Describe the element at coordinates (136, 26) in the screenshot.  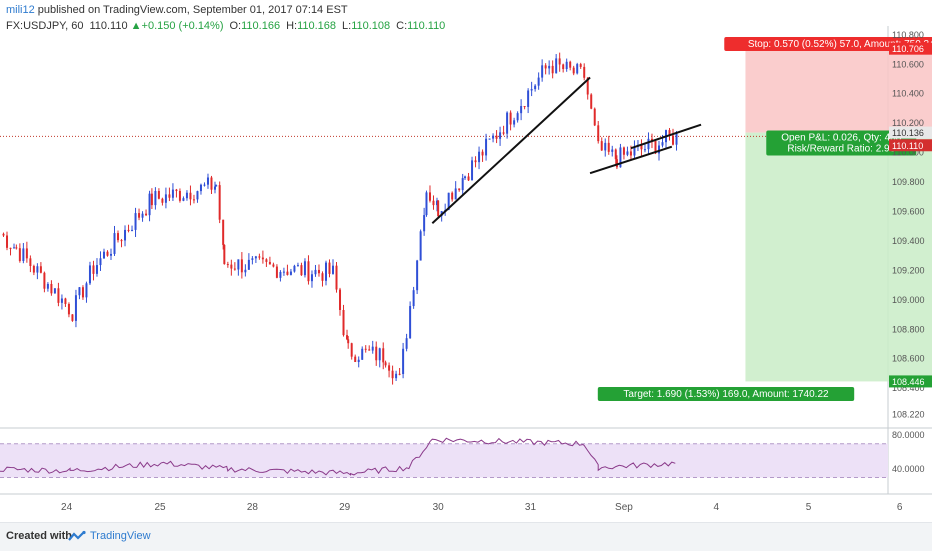
I see `up-arrow-icon: ▲` at that location.